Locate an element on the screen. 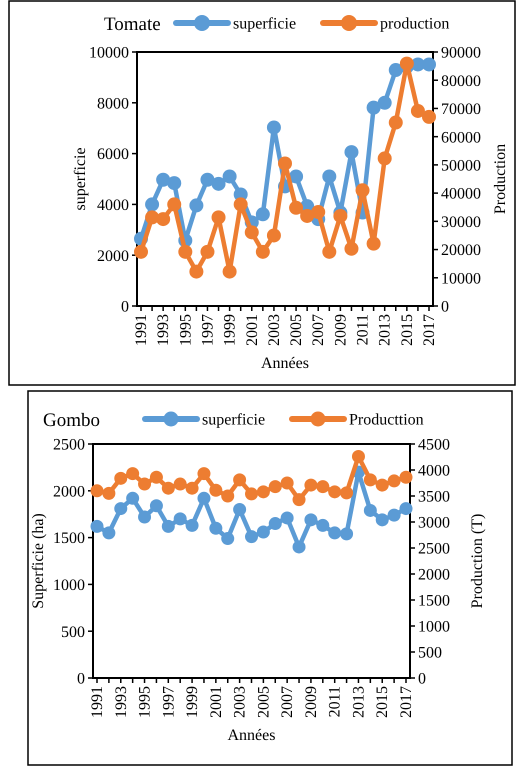 The height and width of the screenshot is (766, 522). y2-tick-label: 10000 is located at coordinates (461, 279).